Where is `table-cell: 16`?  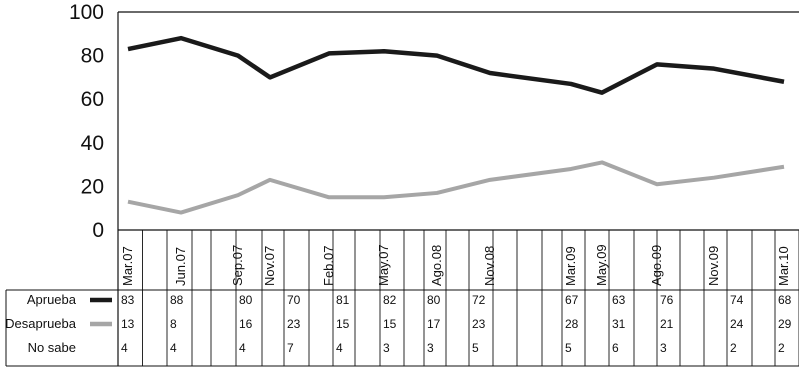
table-cell: 16 is located at coordinates (246, 324).